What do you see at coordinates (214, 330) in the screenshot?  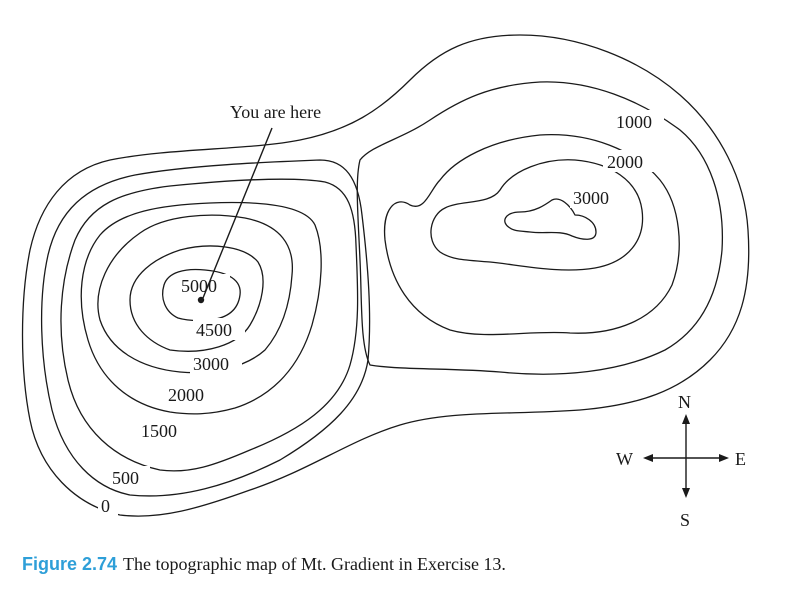 I see `label-4500: 4500` at bounding box center [214, 330].